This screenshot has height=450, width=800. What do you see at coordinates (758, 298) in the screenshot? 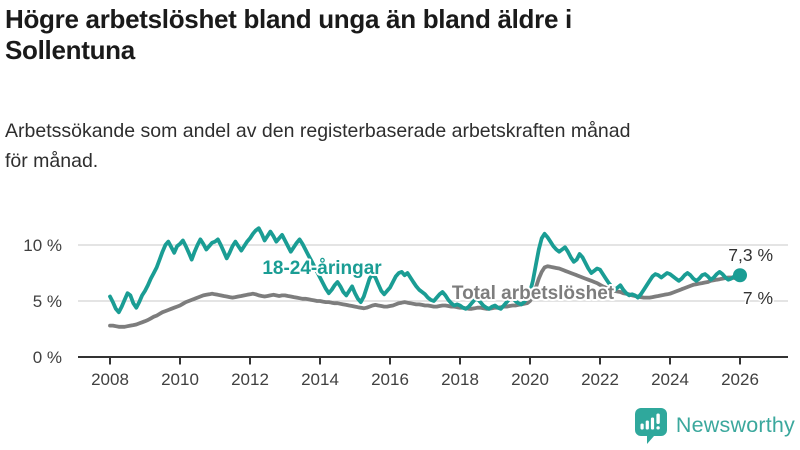
I see `end-value-total: 7 %` at bounding box center [758, 298].